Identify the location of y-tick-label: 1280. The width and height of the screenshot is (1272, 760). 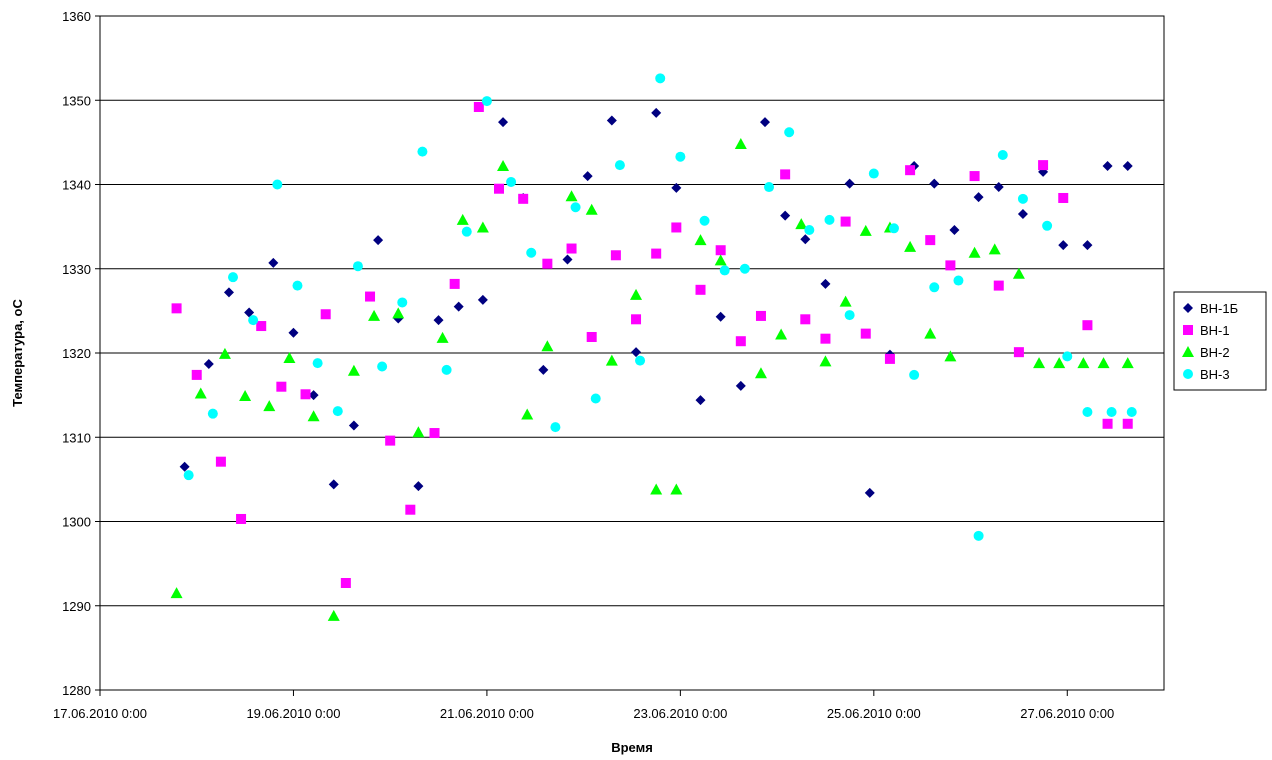
(76, 690).